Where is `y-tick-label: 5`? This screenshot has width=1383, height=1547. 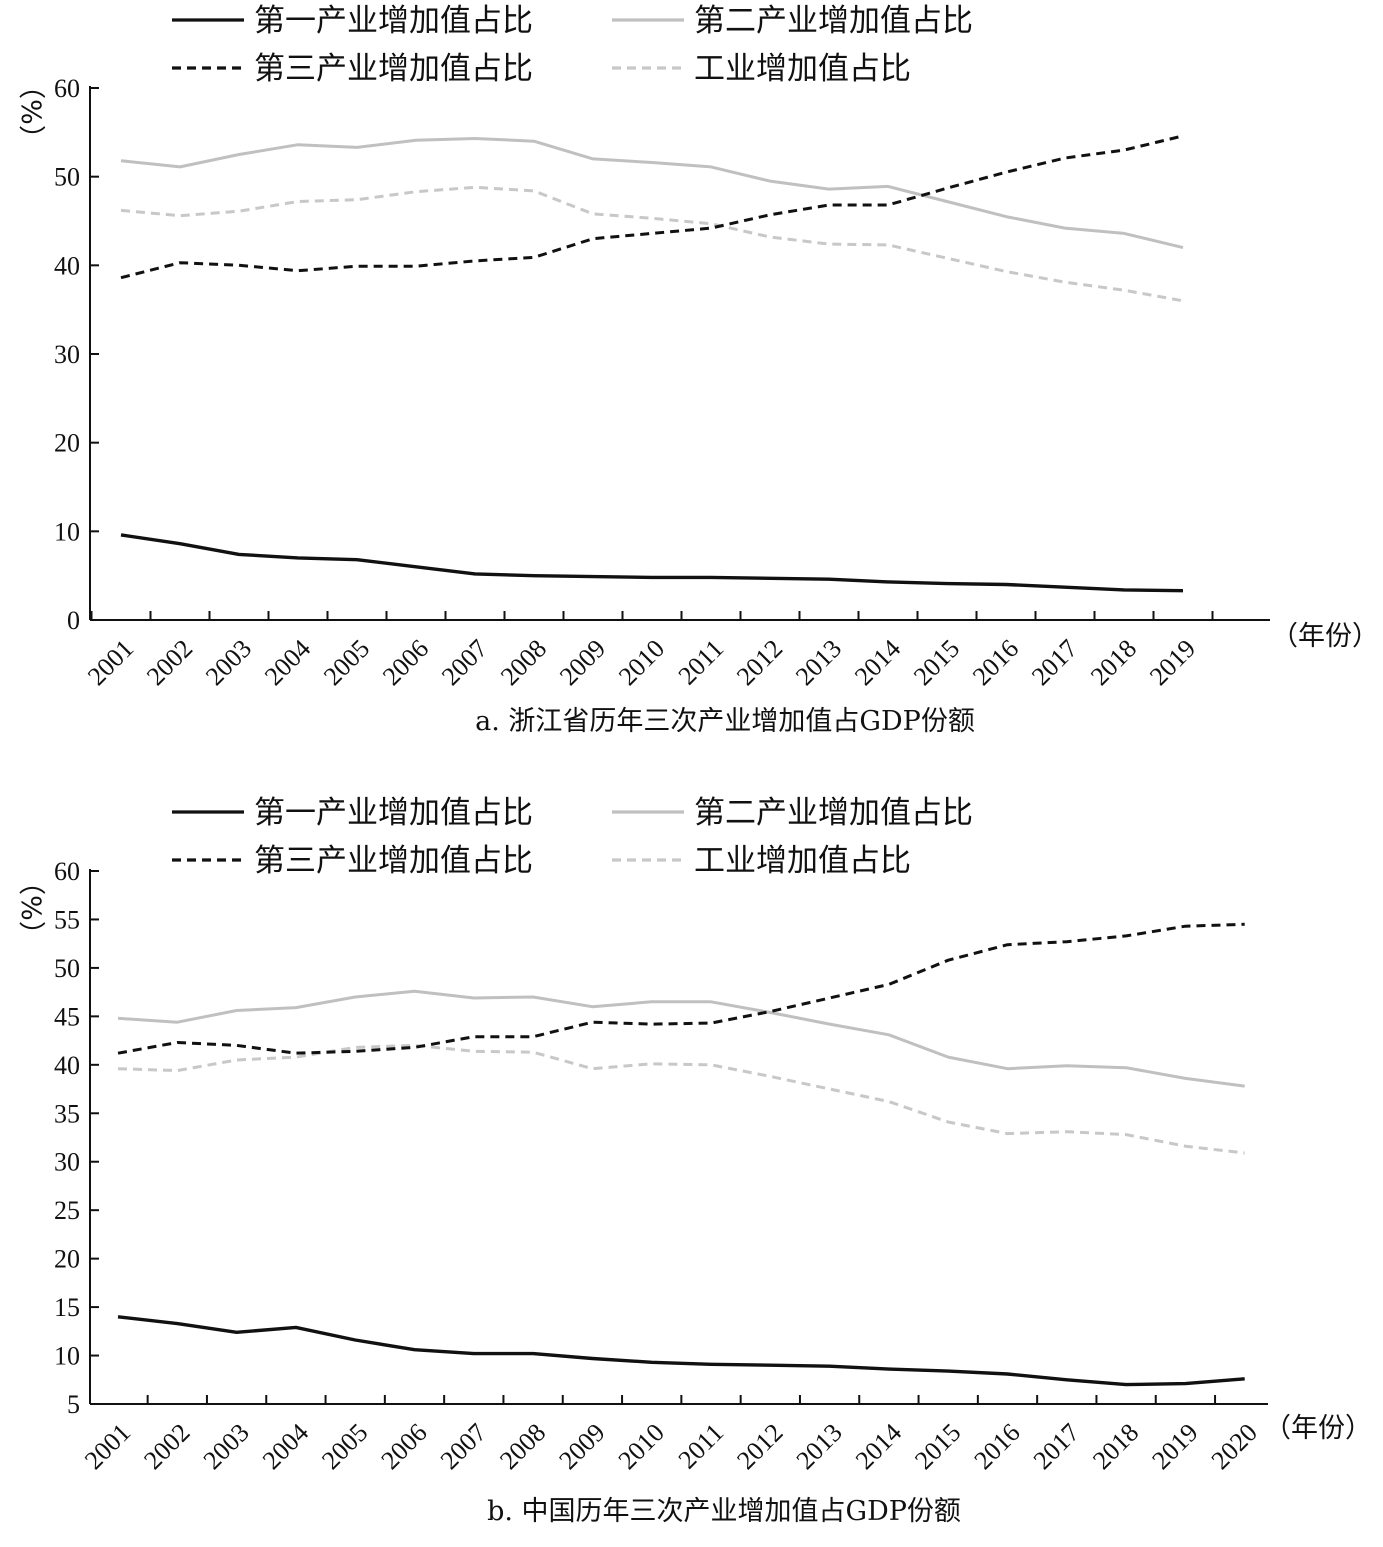
y-tick-label: 5 is located at coordinates (73, 1404).